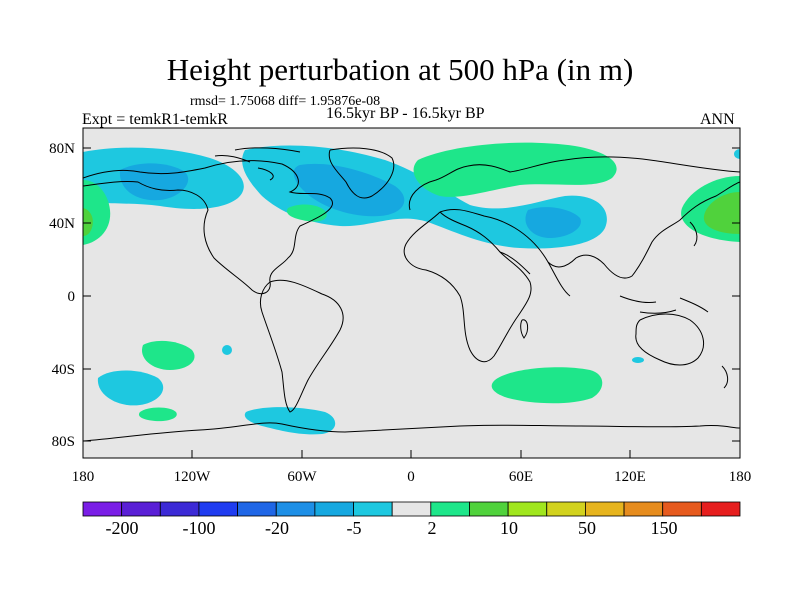  Describe the element at coordinates (630, 477) in the screenshot. I see `lon-label: 120E` at that location.